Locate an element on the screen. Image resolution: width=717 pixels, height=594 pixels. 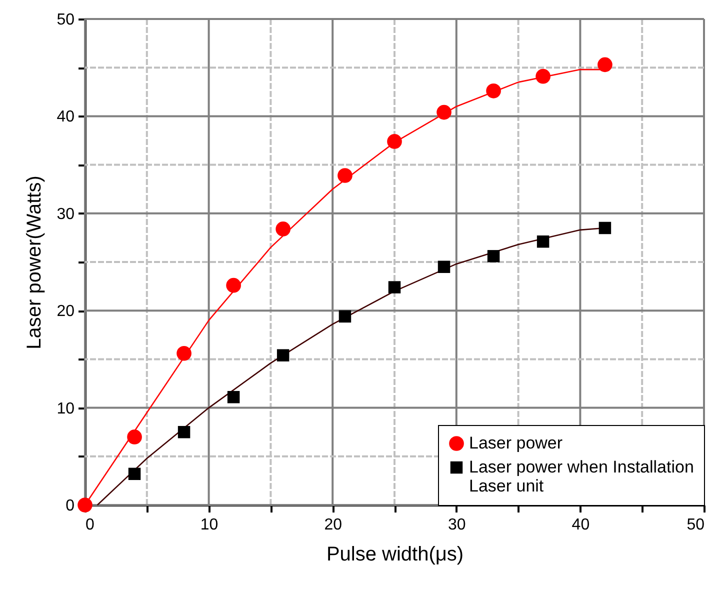
legend-label: Laser power when Installation Laser unit is located at coordinates (581, 477).